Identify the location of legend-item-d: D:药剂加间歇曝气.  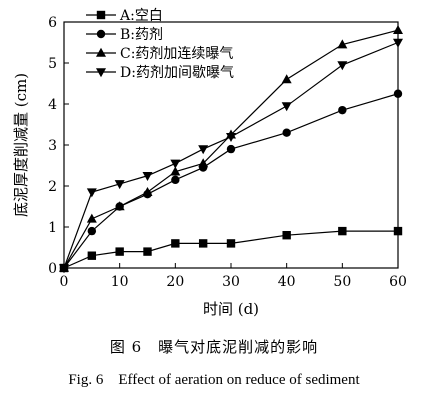
(160, 73).